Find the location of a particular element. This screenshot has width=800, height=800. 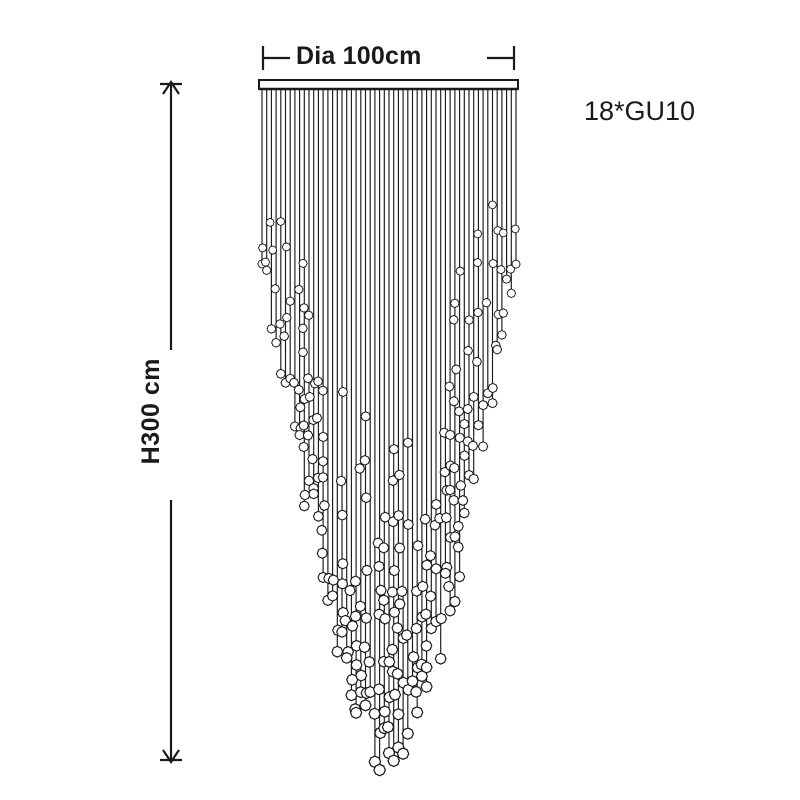

diameter-dimension-line is located at coordinates (388, 58).